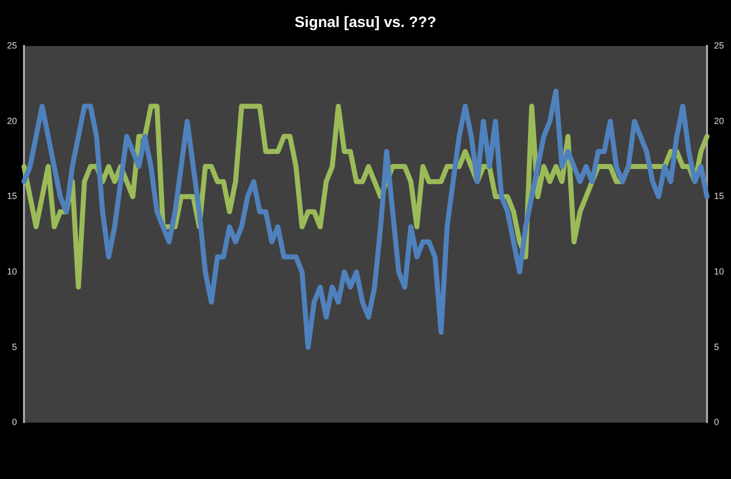 This screenshot has width=731, height=479. I want to click on y-tick-label: 15, so click(12, 196).